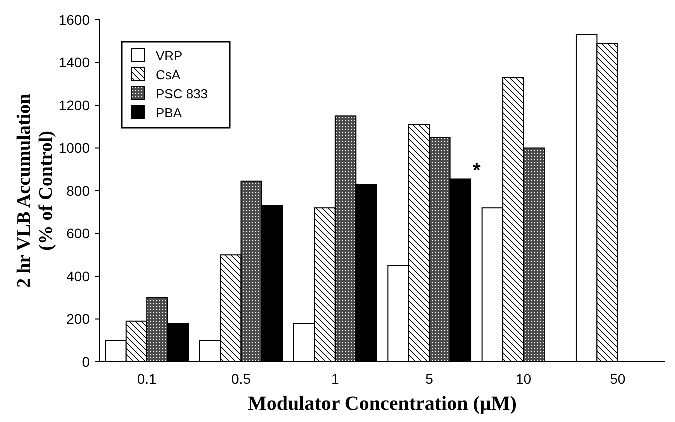  I want to click on x-axis-title: Modulator Concentration (µM), so click(382, 404).